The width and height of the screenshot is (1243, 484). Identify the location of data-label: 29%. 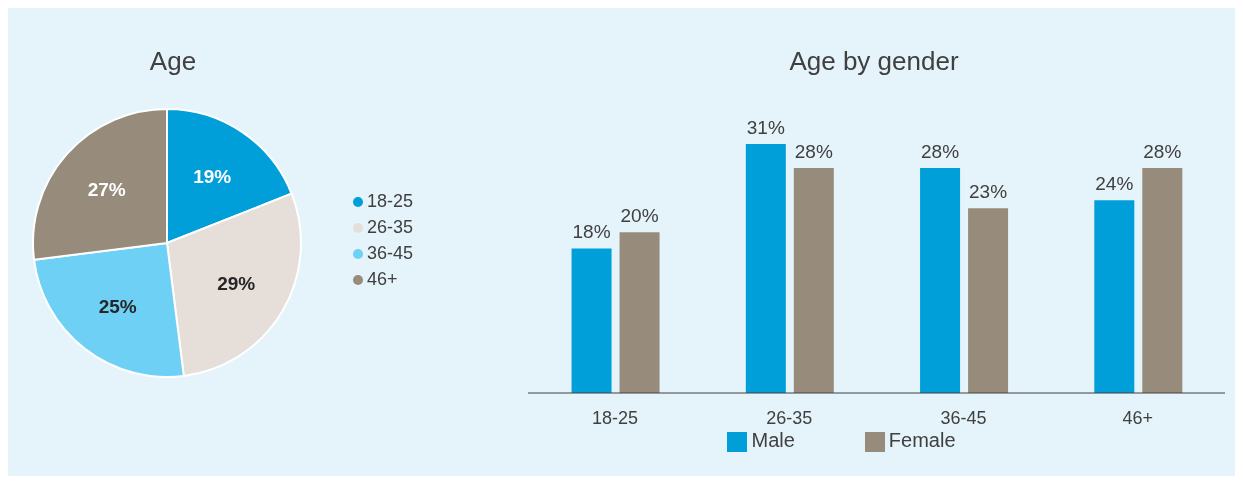
(236, 284).